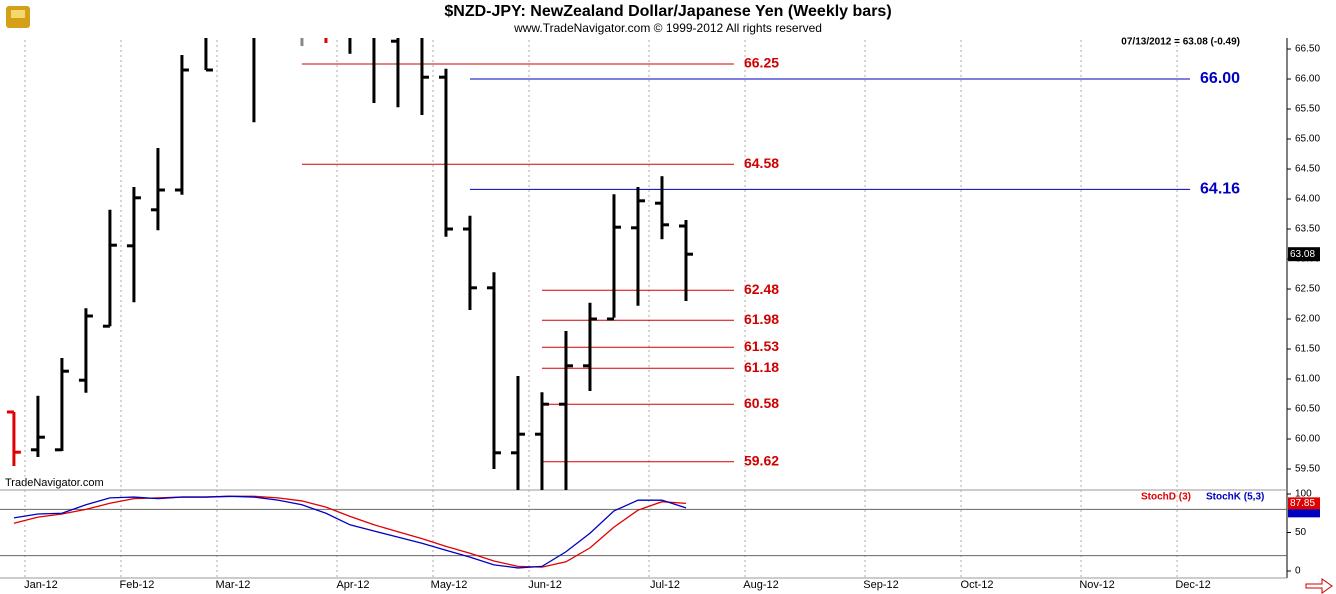 The image size is (1336, 594). I want to click on x-tick-label: Apr-12, so click(352, 585).